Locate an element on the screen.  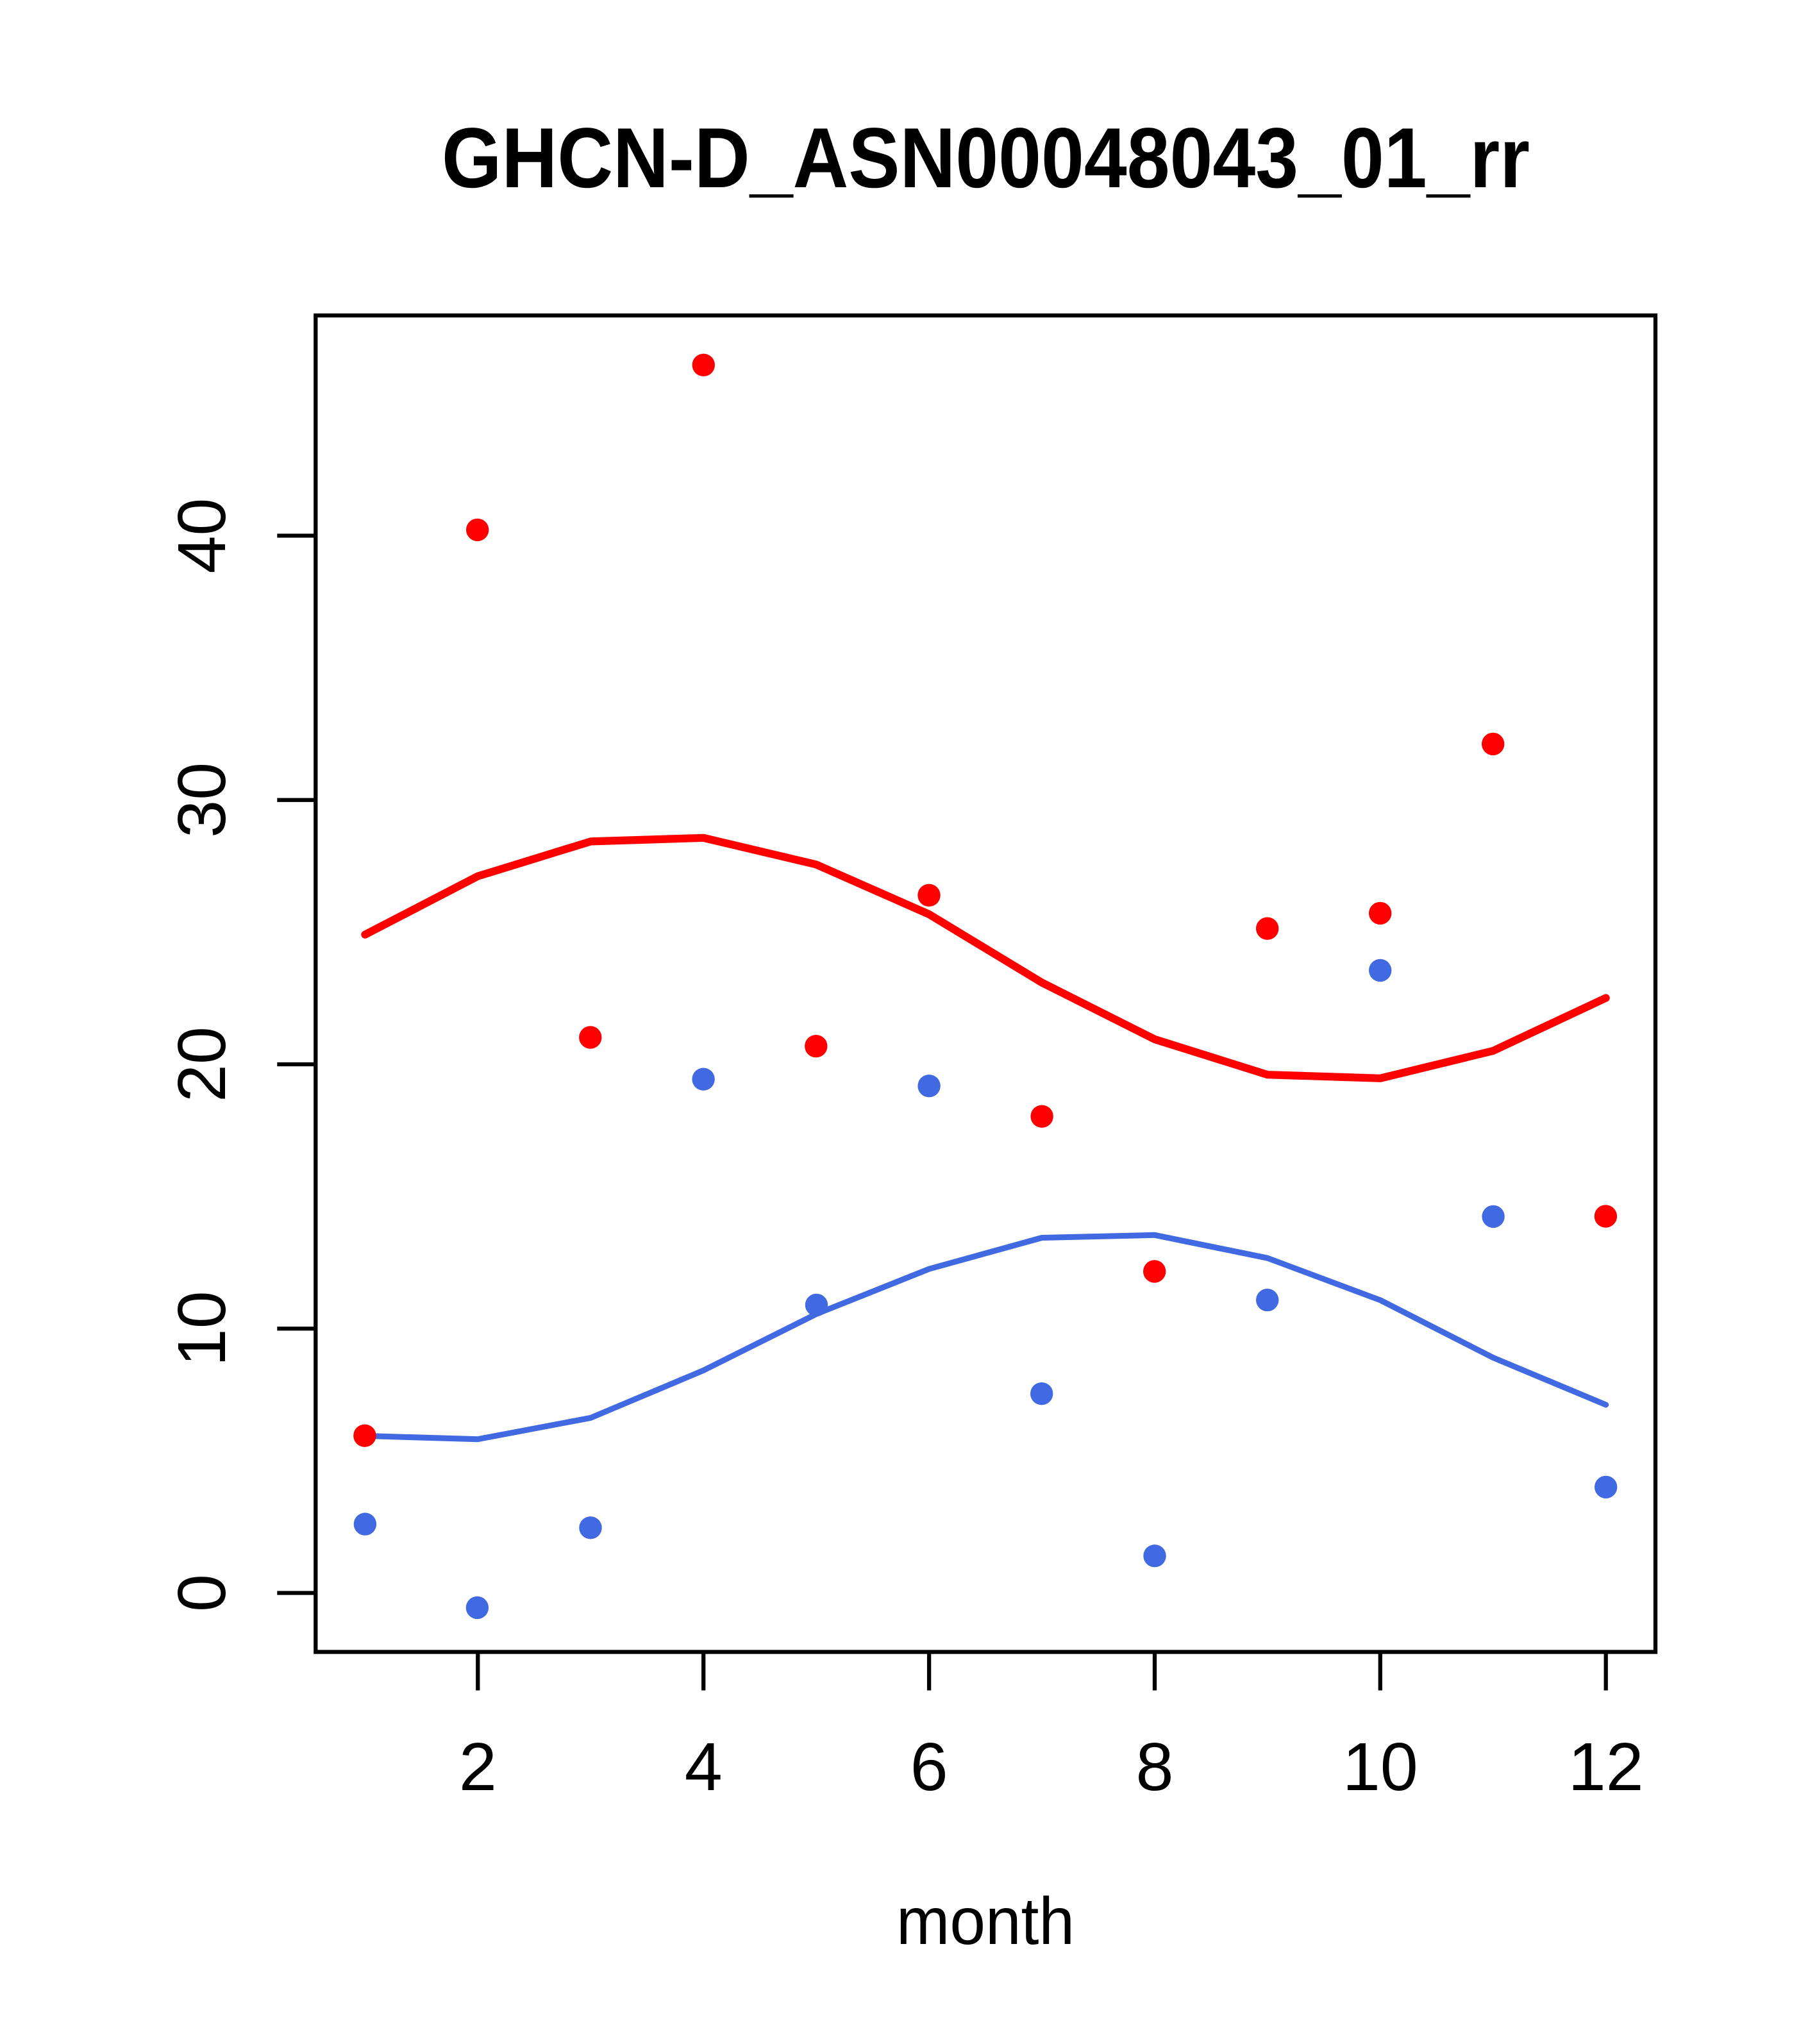
svg-text: 0 is located at coordinates (202, 1593).